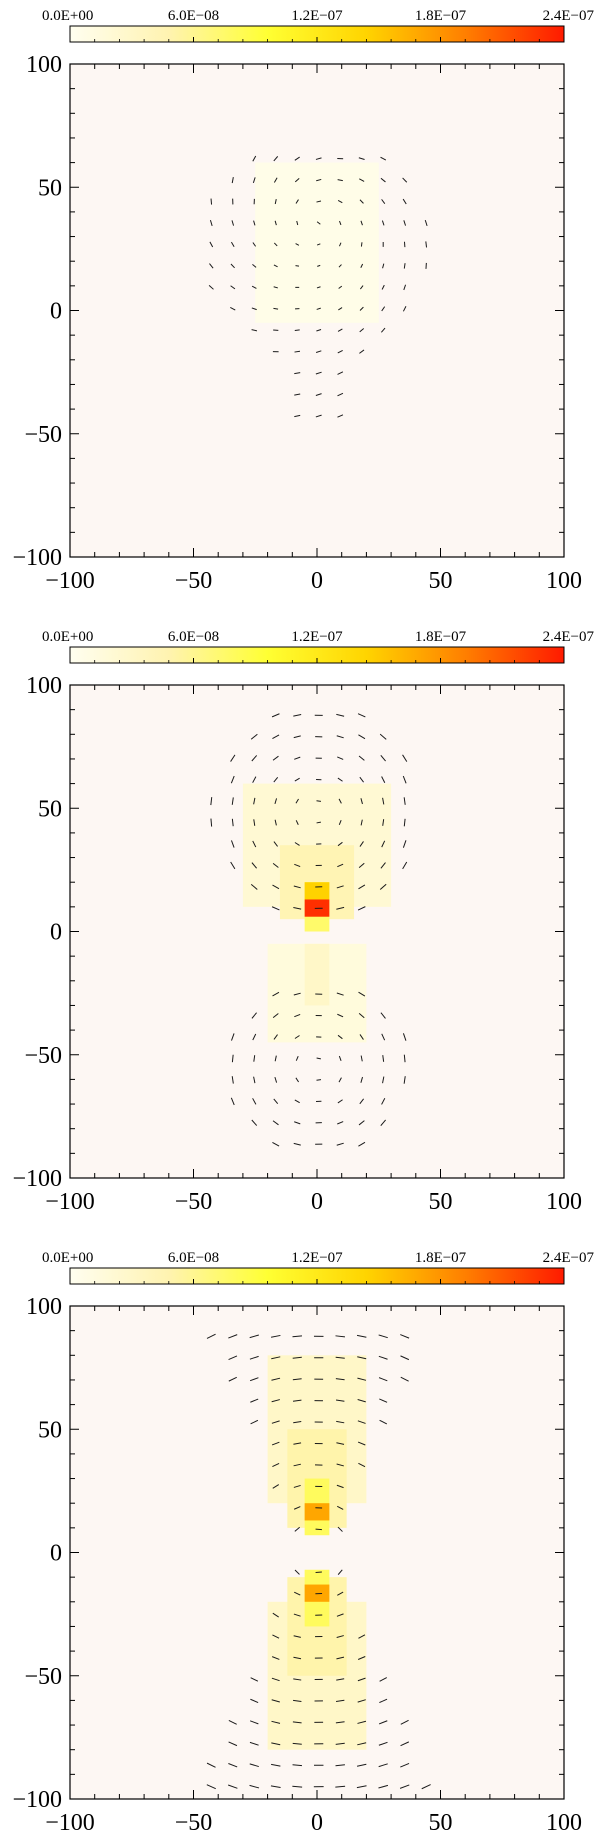 Image resolution: width=600 pixels, height=1844 pixels. Describe the element at coordinates (441, 1258) in the screenshot. I see `colorbar-tick-label: 1.8E−07` at that location.